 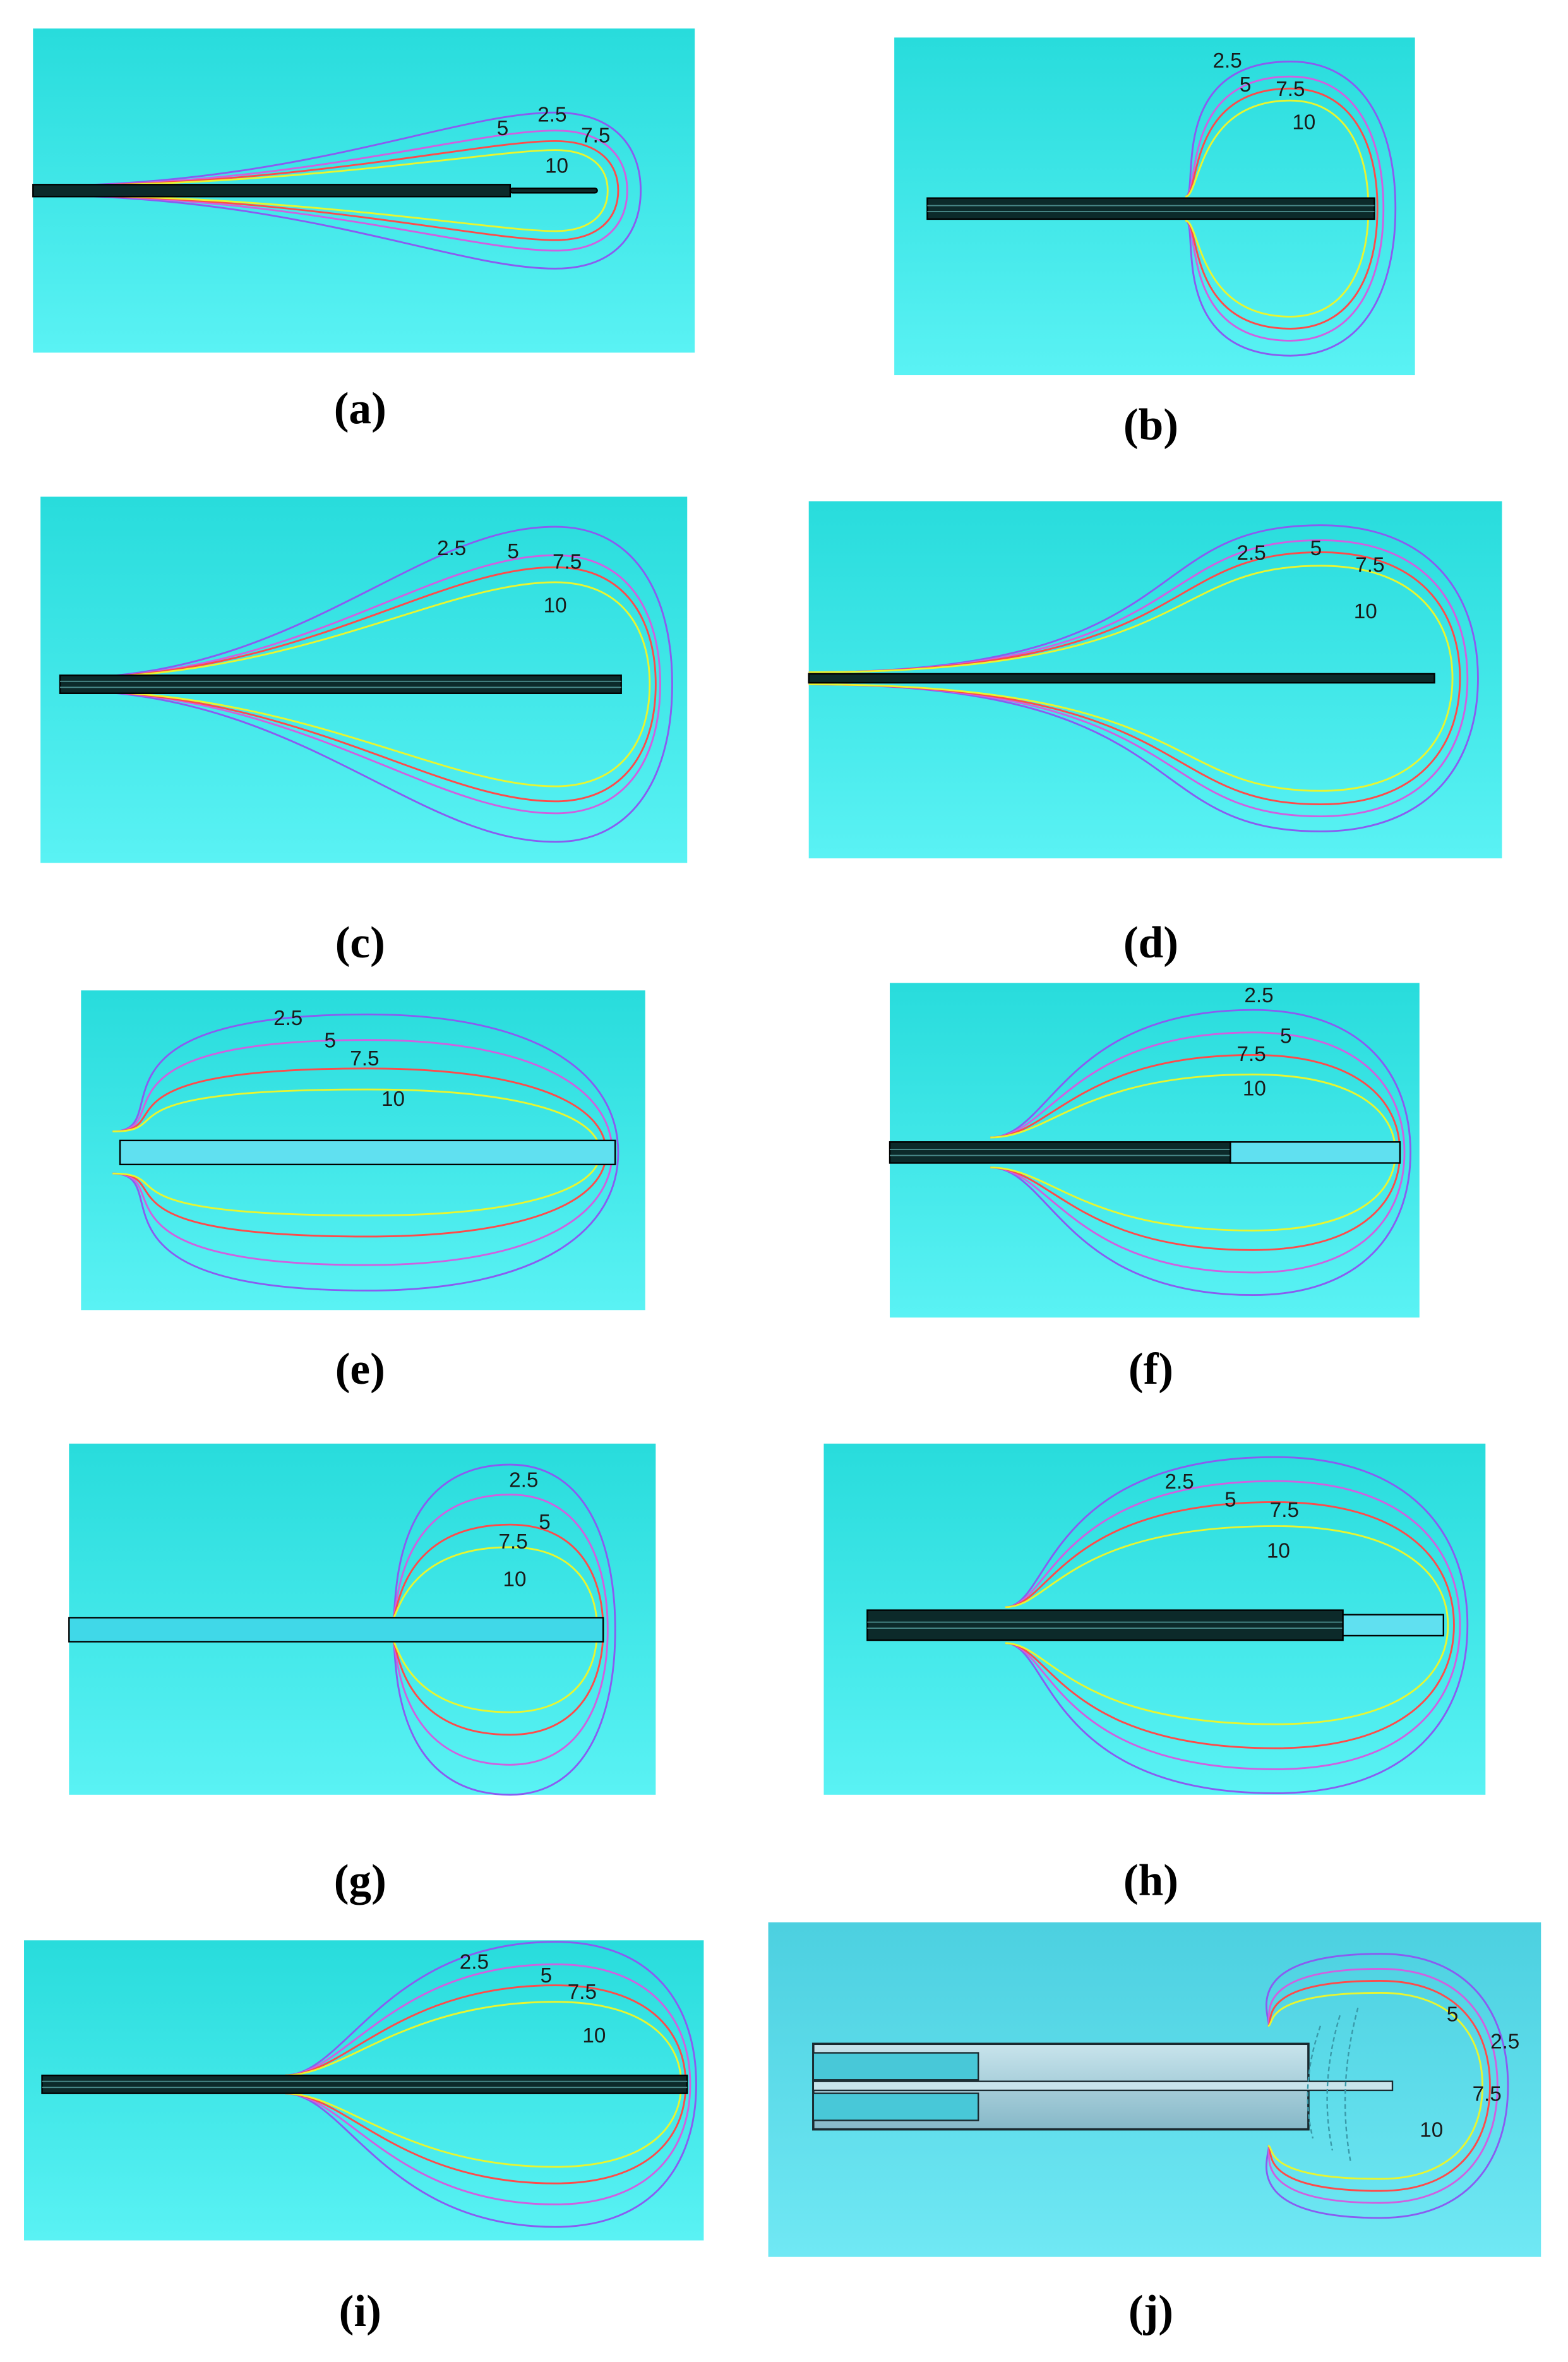 I want to click on panel-caption: (f), so click(x=1151, y=1369).